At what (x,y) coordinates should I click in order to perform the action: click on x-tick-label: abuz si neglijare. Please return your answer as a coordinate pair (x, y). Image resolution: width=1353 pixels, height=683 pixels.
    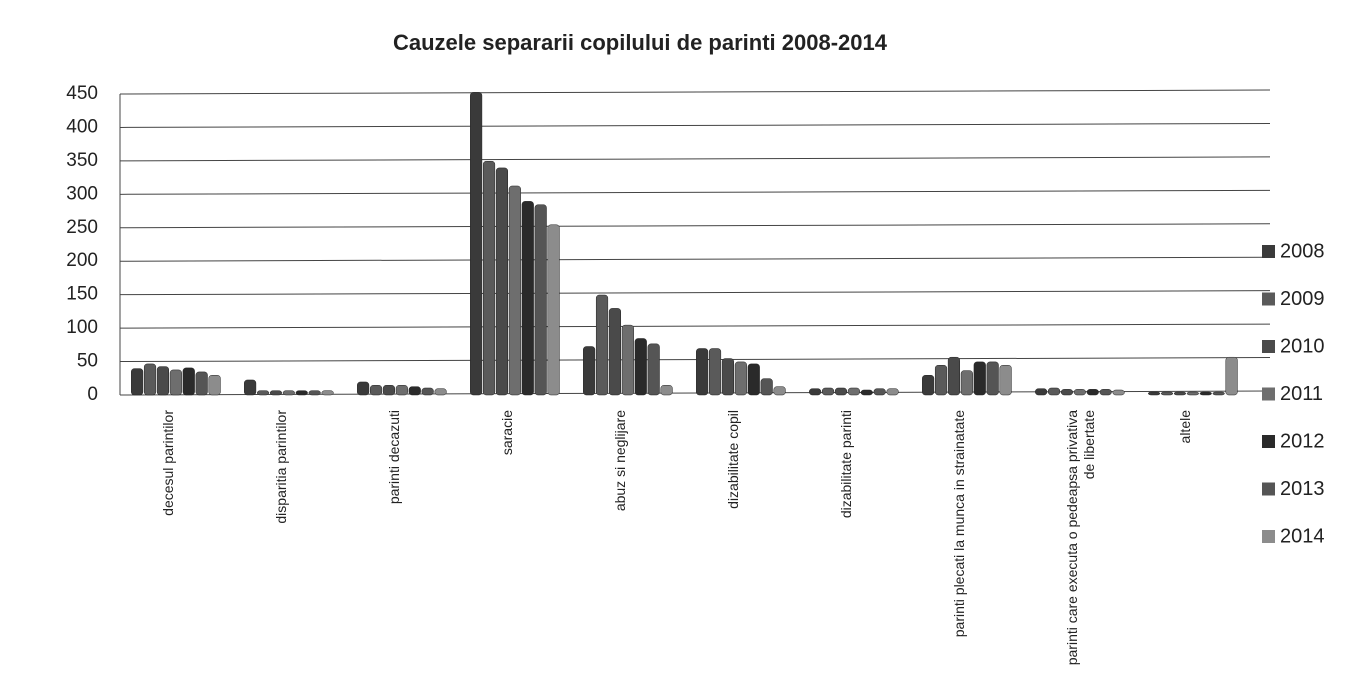
    Looking at the image, I should click on (619, 461).